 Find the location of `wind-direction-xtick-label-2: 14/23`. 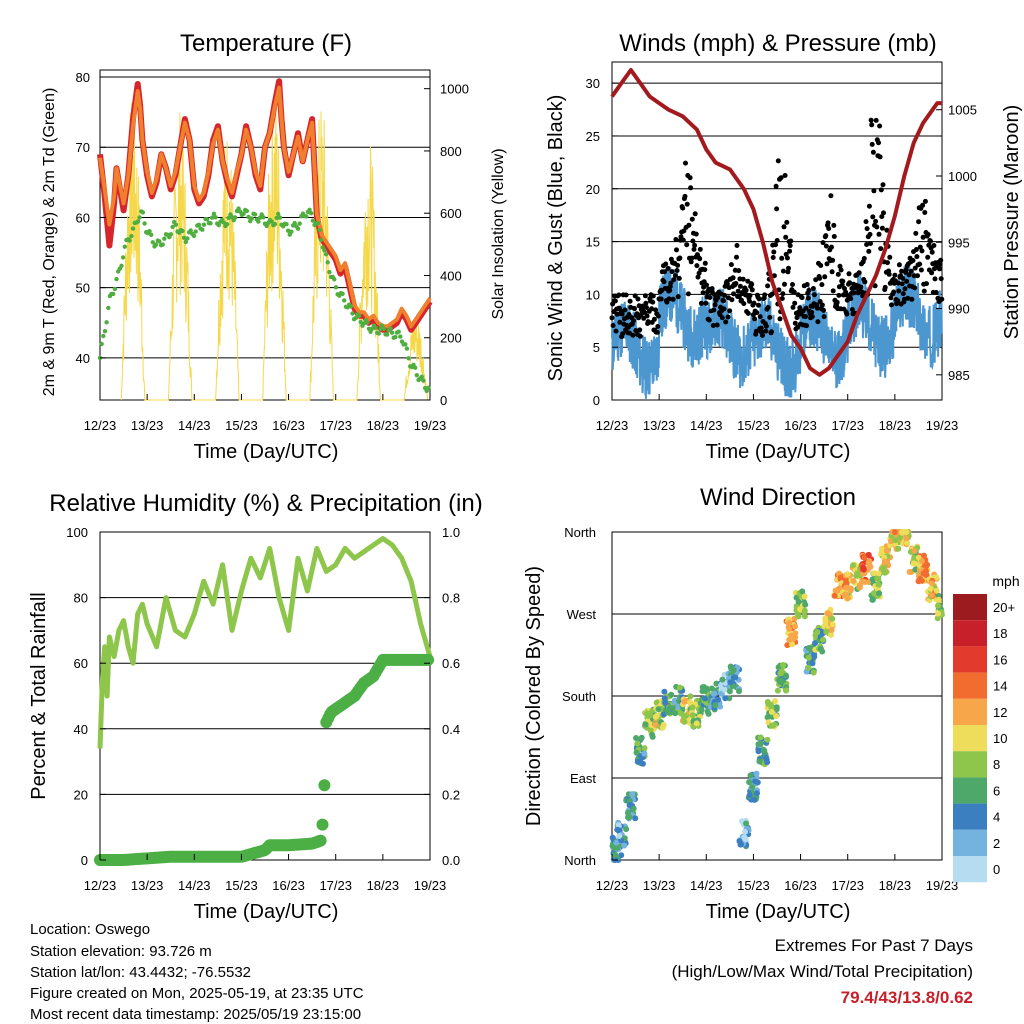

wind-direction-xtick-label-2: 14/23 is located at coordinates (706, 885).